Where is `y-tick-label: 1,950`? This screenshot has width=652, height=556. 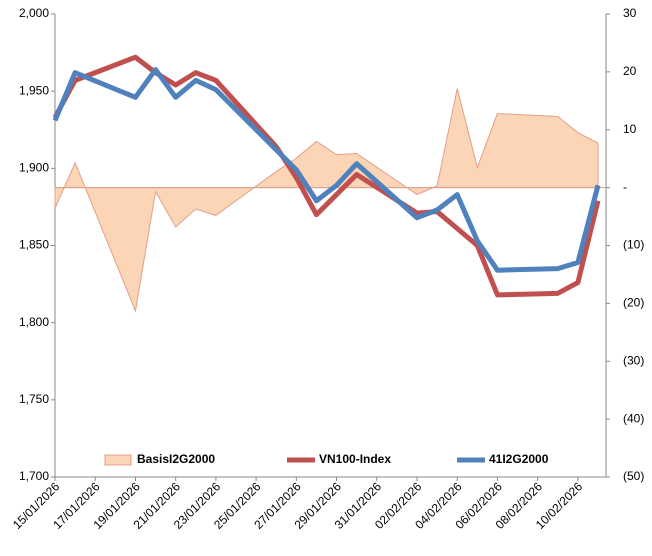
y-tick-label: 1,950 is located at coordinates (34, 90).